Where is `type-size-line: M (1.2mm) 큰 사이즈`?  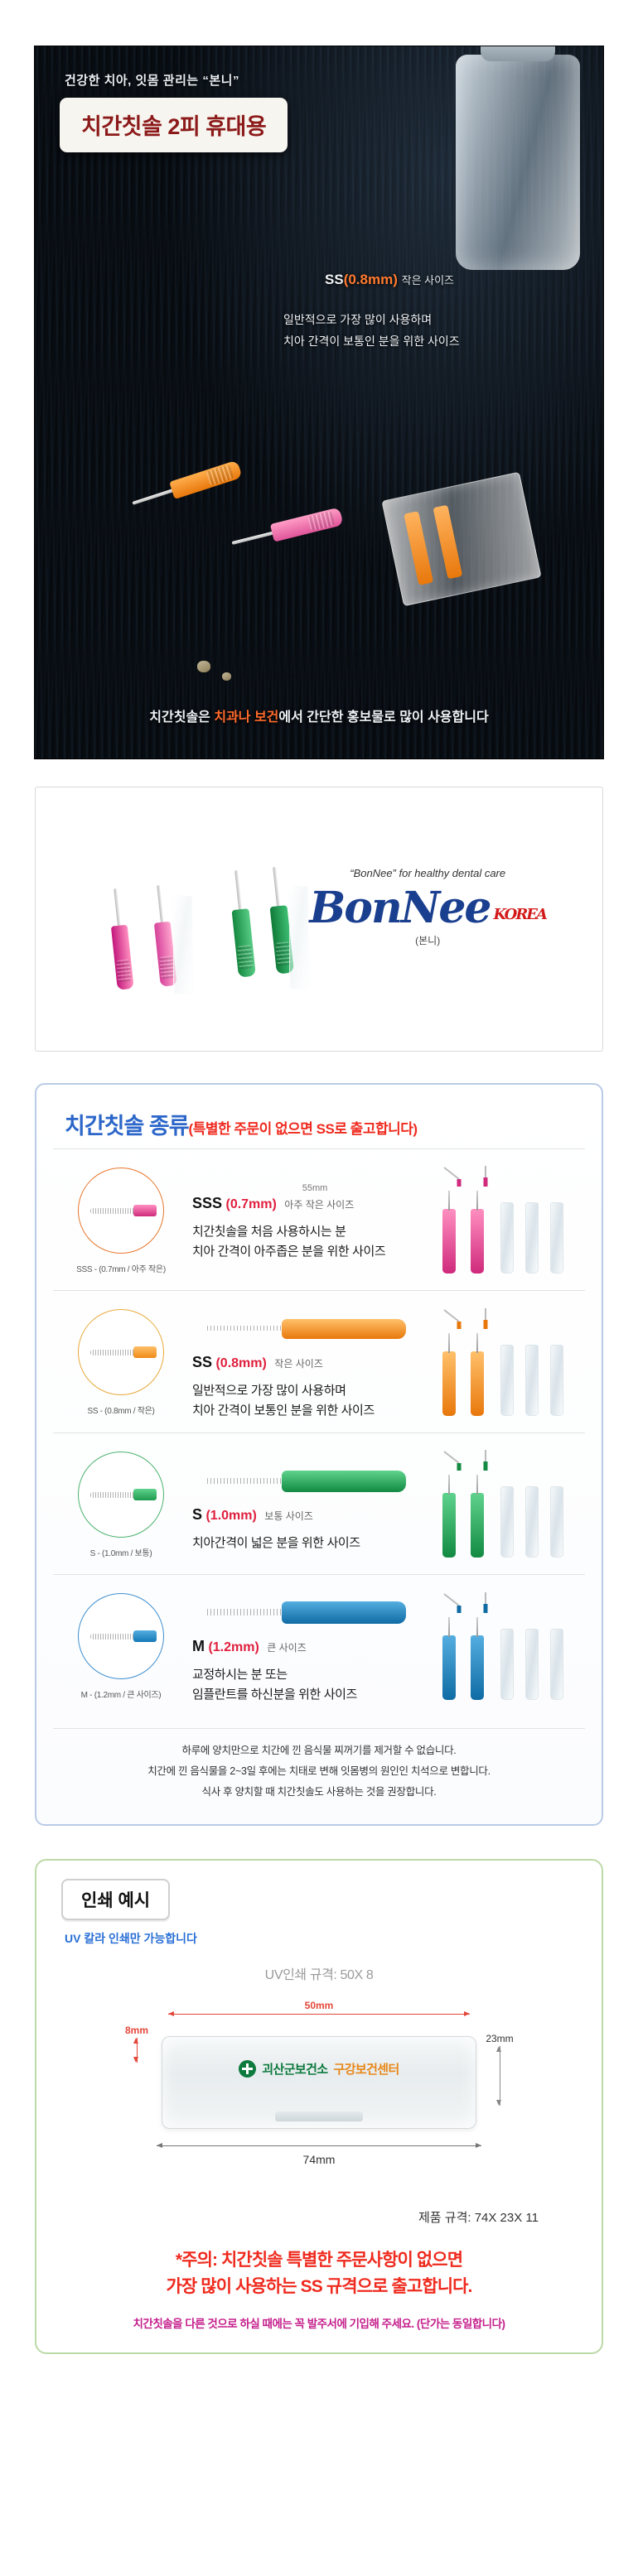 type-size-line: M (1.2mm) 큰 사이즈 is located at coordinates (315, 1646).